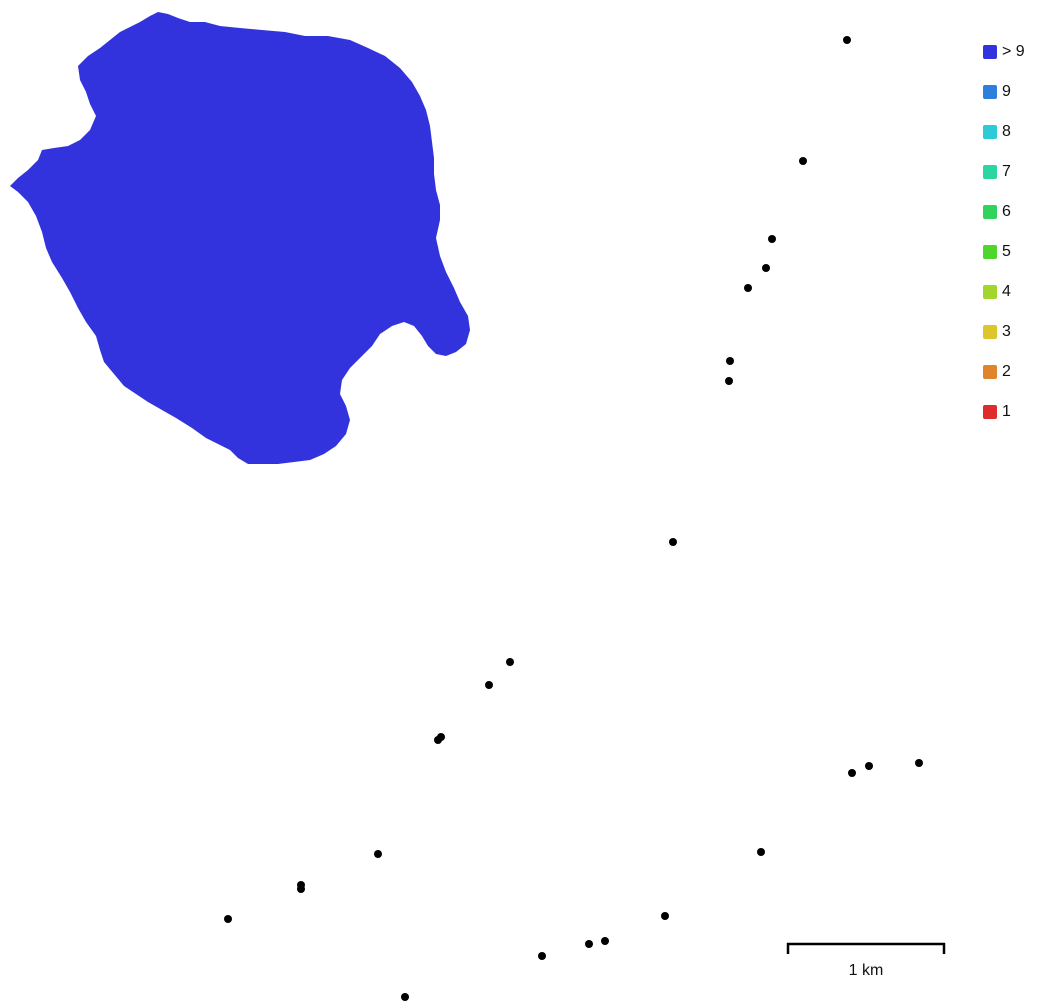 The image size is (1042, 1005). I want to click on legend-item: 7, so click(1011, 172).